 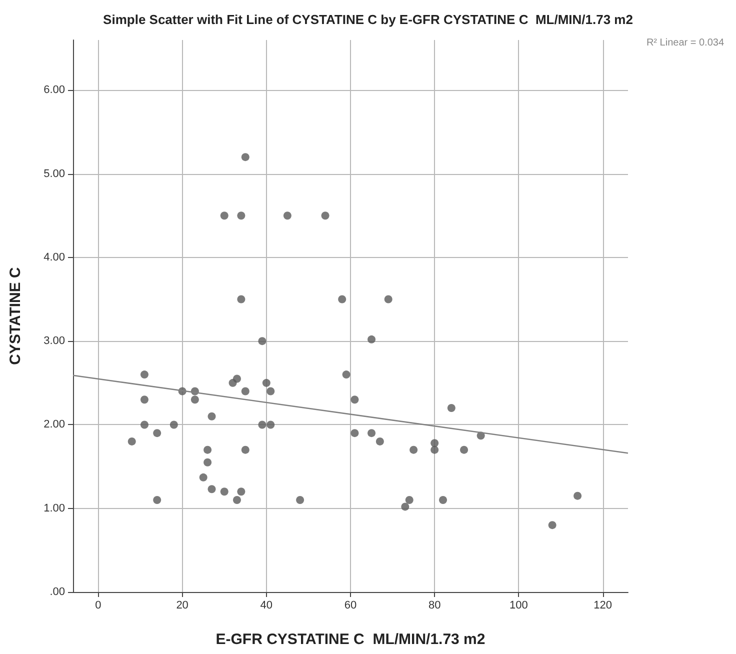 What do you see at coordinates (15, 315) in the screenshot?
I see `y-axis-title: CYSTATINE C` at bounding box center [15, 315].